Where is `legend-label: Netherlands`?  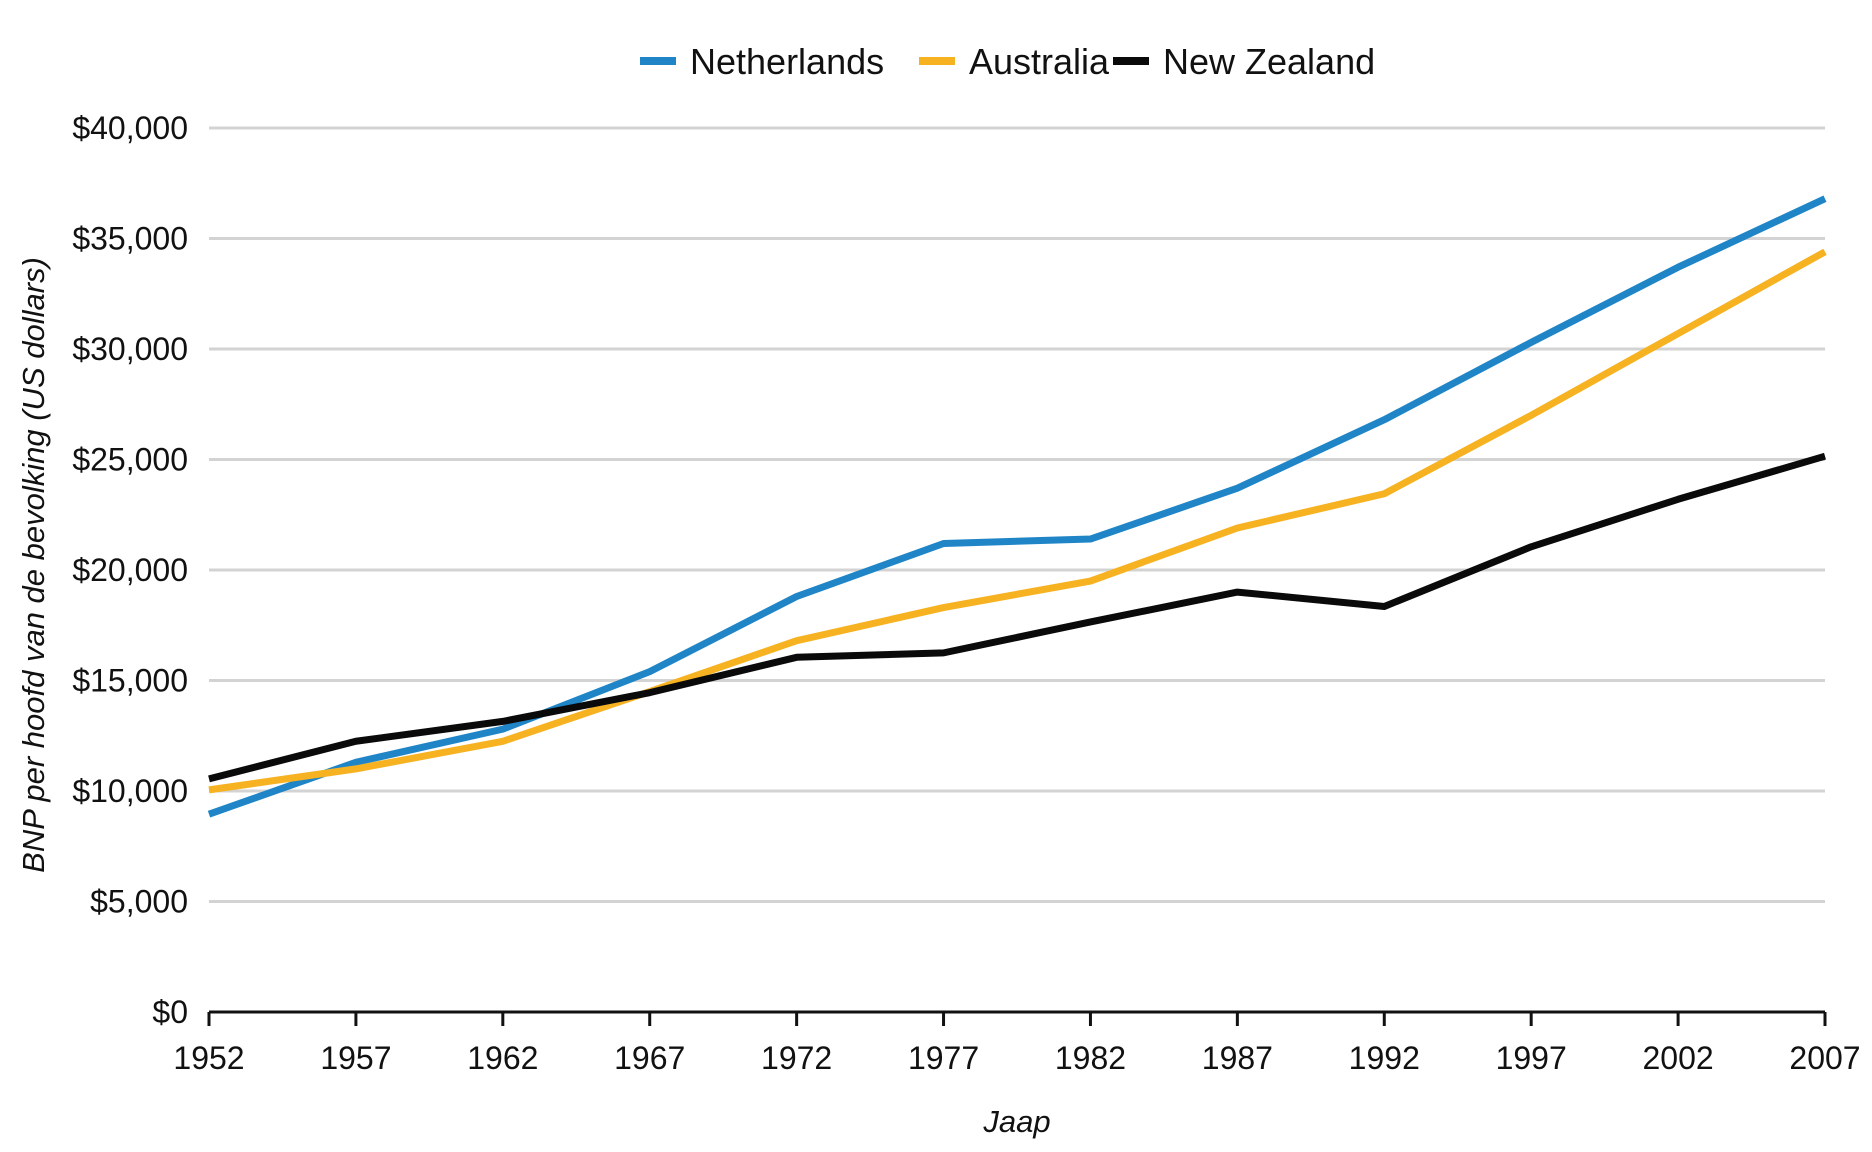
legend-label: Netherlands is located at coordinates (787, 61).